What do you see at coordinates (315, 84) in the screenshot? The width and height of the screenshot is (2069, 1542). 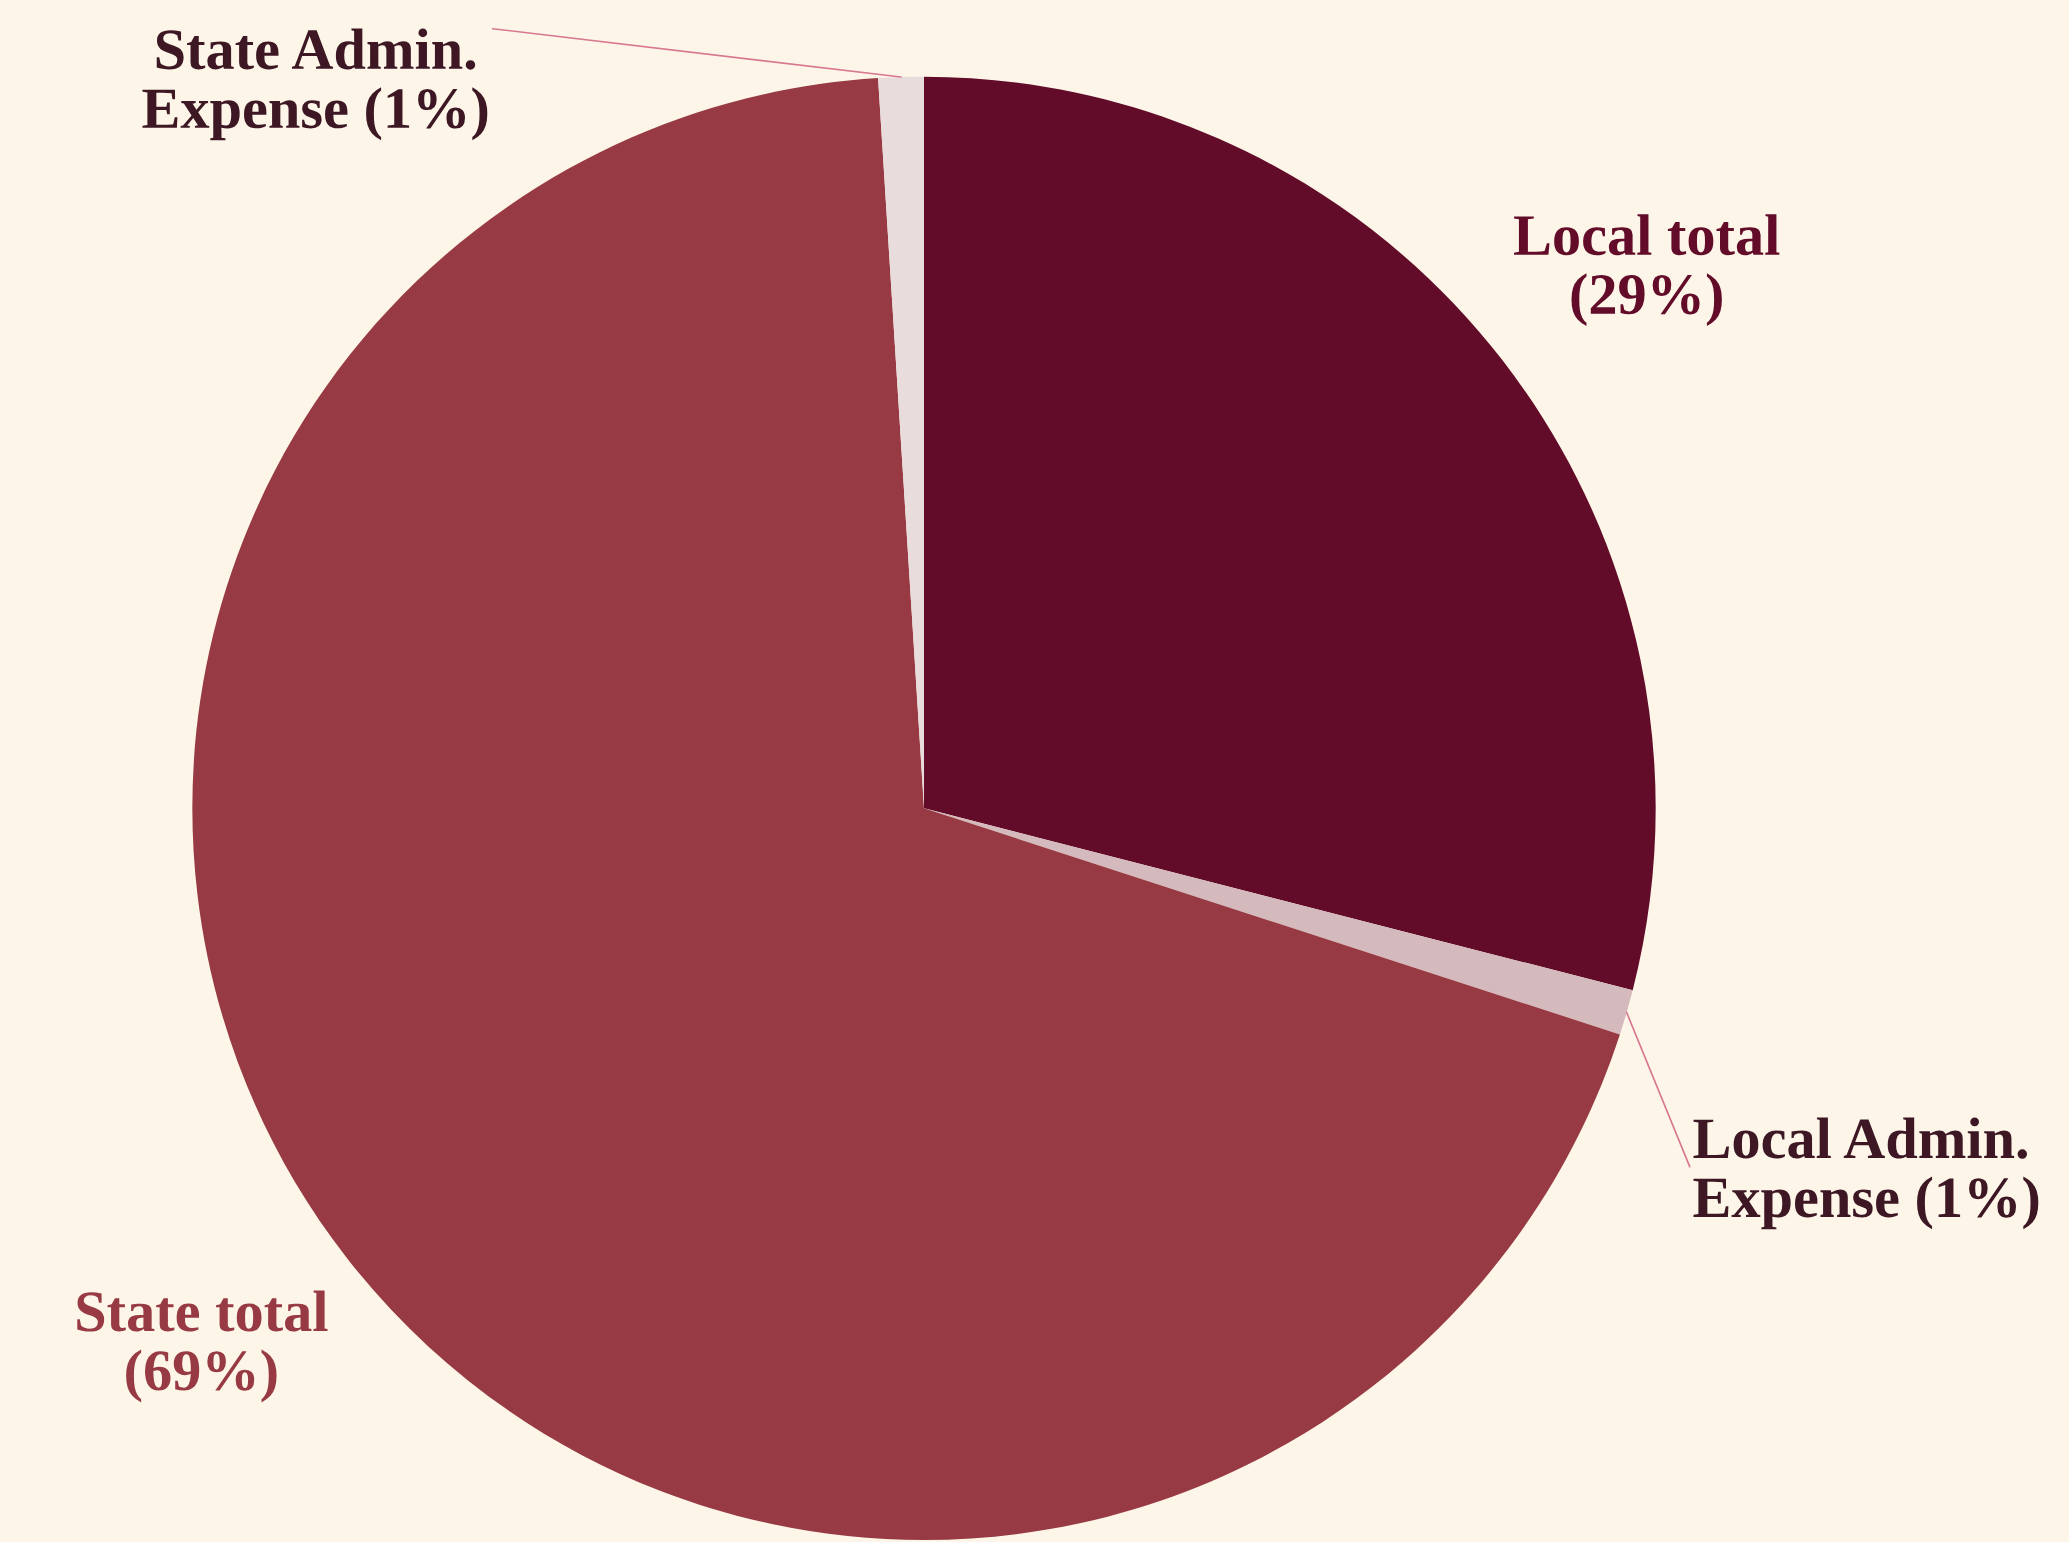 I see `slice-label: State Admin. Expense (1%)` at bounding box center [315, 84].